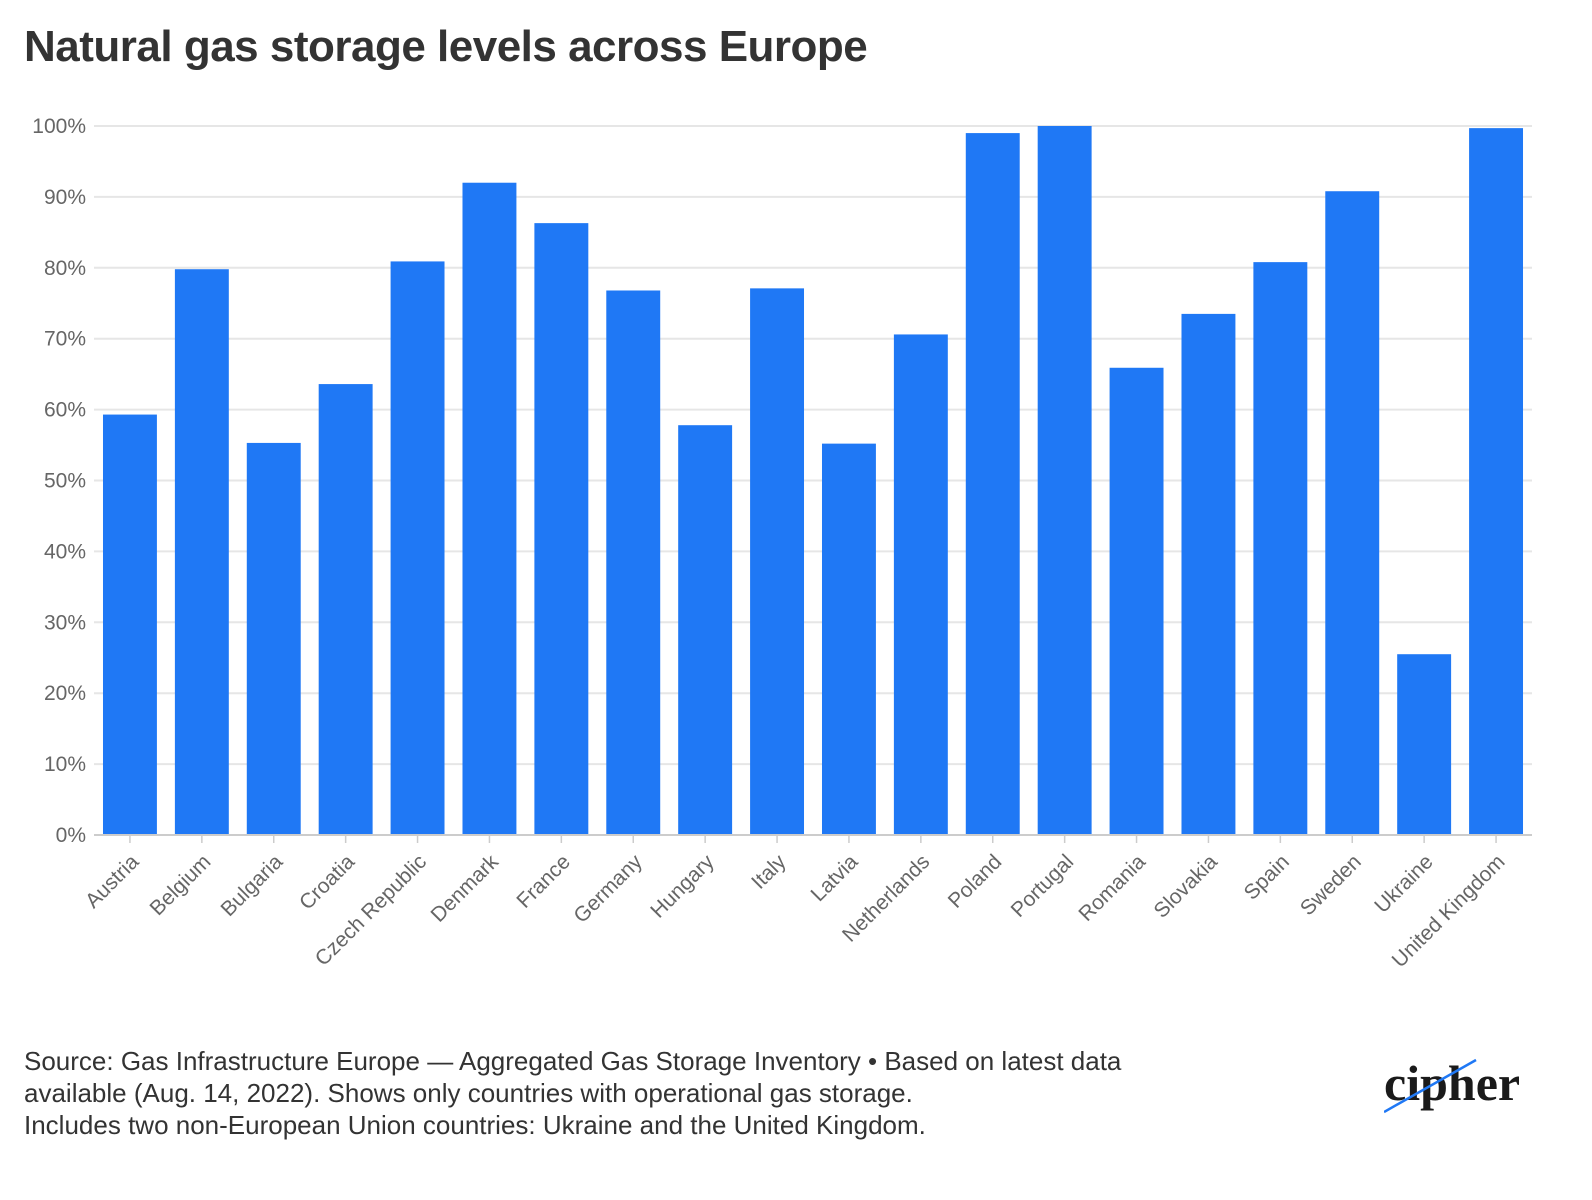 Image resolution: width=1592 pixels, height=1200 pixels. I want to click on bar-belgium, so click(201, 552).